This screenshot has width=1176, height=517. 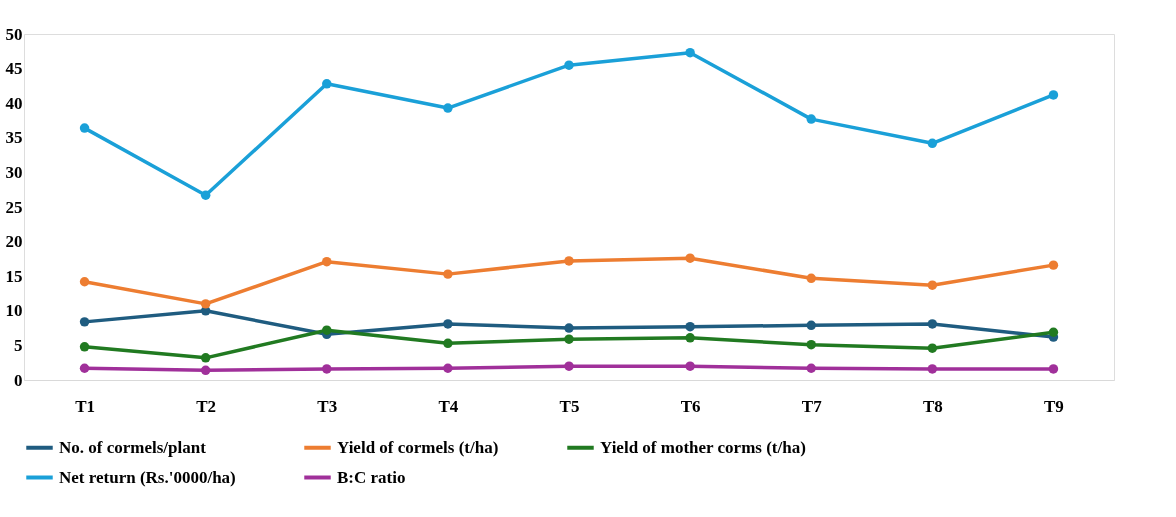 What do you see at coordinates (690, 406) in the screenshot?
I see `x-tick-label: T6` at bounding box center [690, 406].